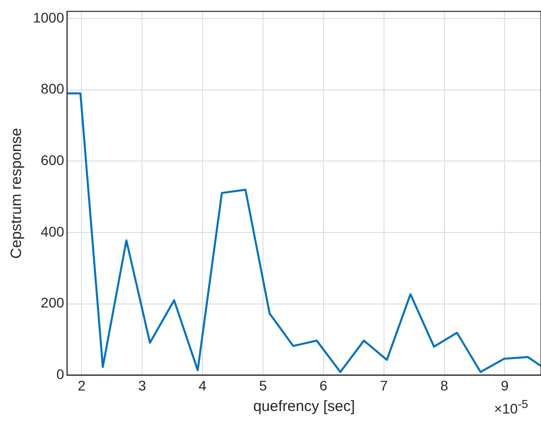 This screenshot has width=541, height=424. Describe the element at coordinates (263, 385) in the screenshot. I see `x-tick-label: 5` at that location.